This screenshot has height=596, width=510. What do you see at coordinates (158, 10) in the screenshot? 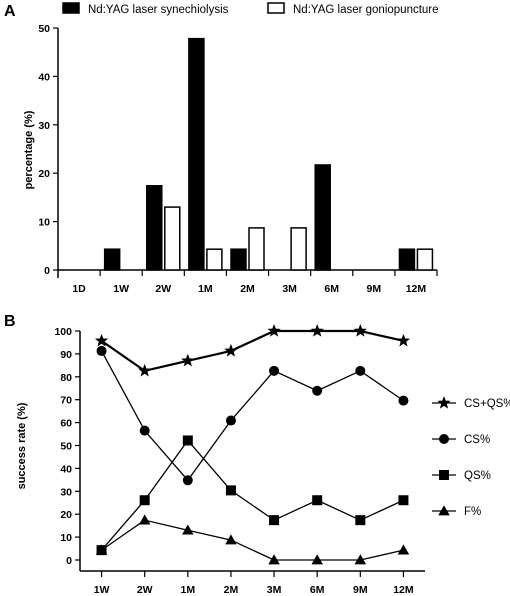
I see `legend-label: Nd:YAG laser synechiolysis` at bounding box center [158, 10].